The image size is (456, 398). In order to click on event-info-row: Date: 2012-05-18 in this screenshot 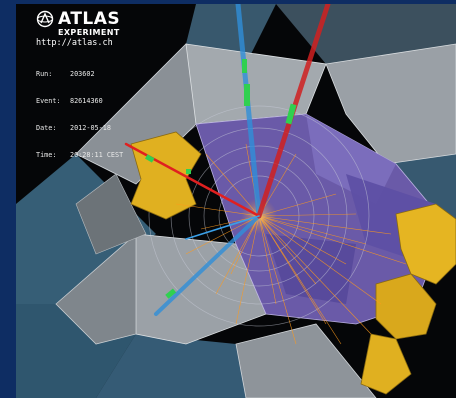, I will do `click(106, 128)`.